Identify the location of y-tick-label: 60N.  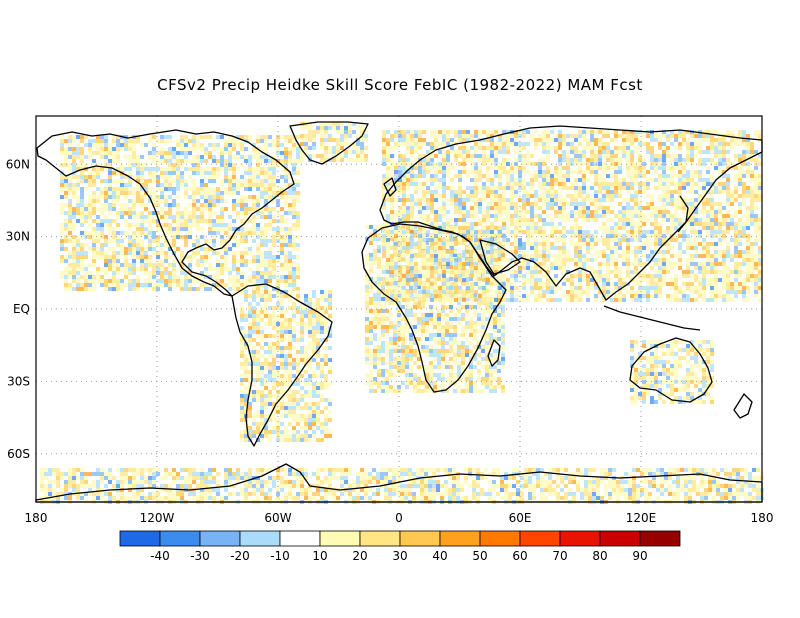
(18, 164).